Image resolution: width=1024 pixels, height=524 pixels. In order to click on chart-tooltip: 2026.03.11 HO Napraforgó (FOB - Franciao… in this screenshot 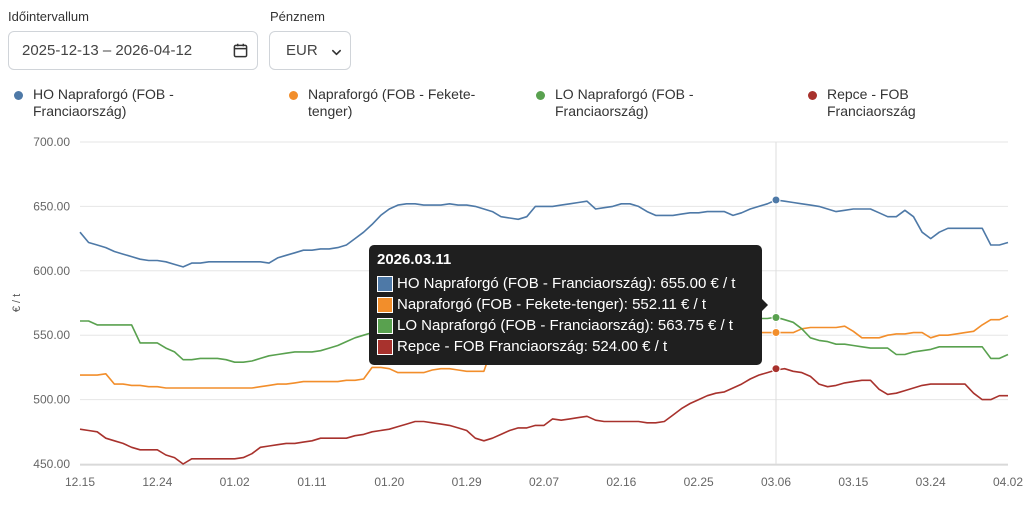, I will do `click(568, 305)`.